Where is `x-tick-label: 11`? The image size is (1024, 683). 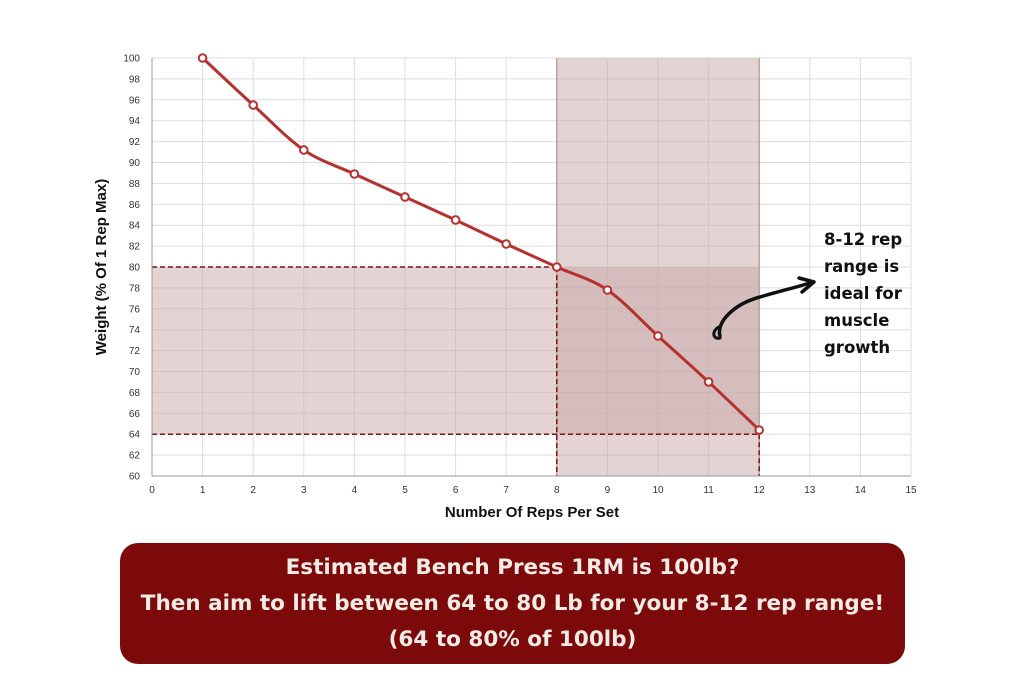
x-tick-label: 11 is located at coordinates (708, 490).